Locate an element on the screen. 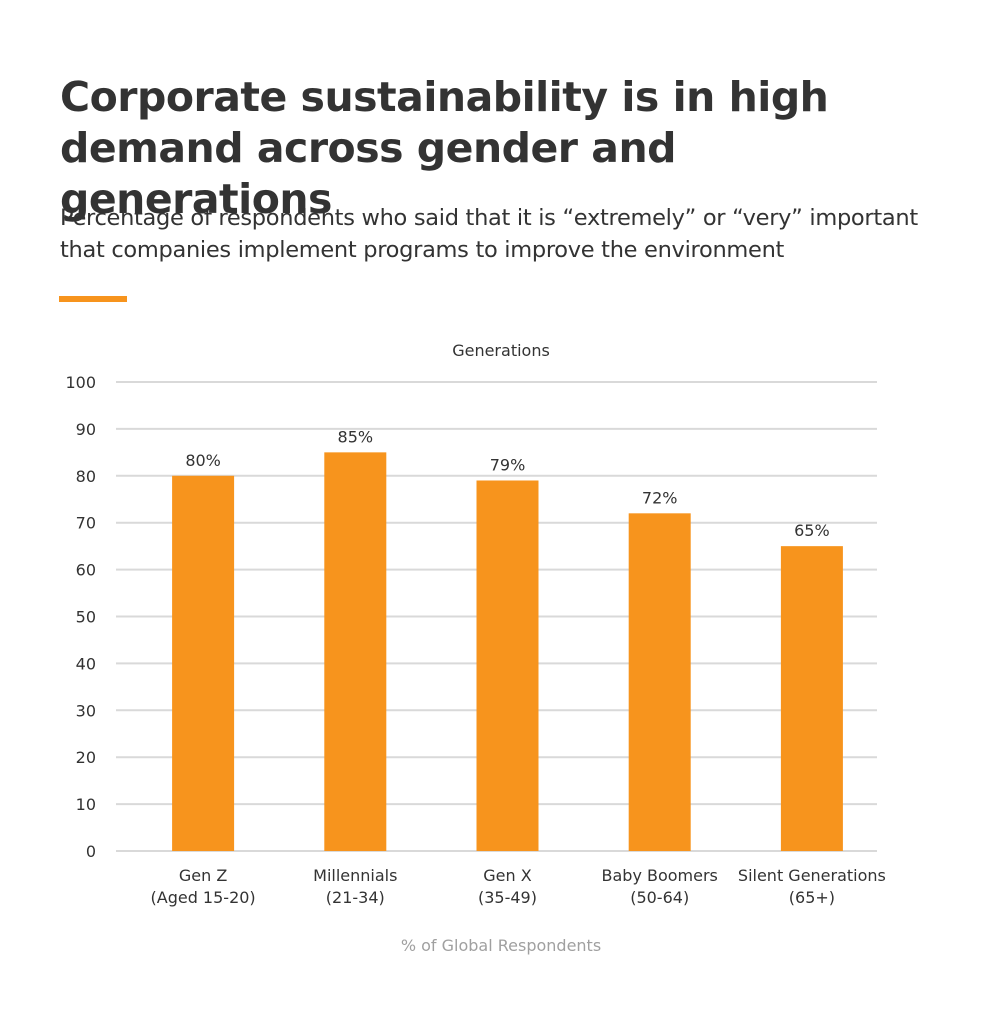 Image resolution: width=989 pixels, height=1010 pixels. x-axis-label: % of Global Respondents is located at coordinates (501, 945).